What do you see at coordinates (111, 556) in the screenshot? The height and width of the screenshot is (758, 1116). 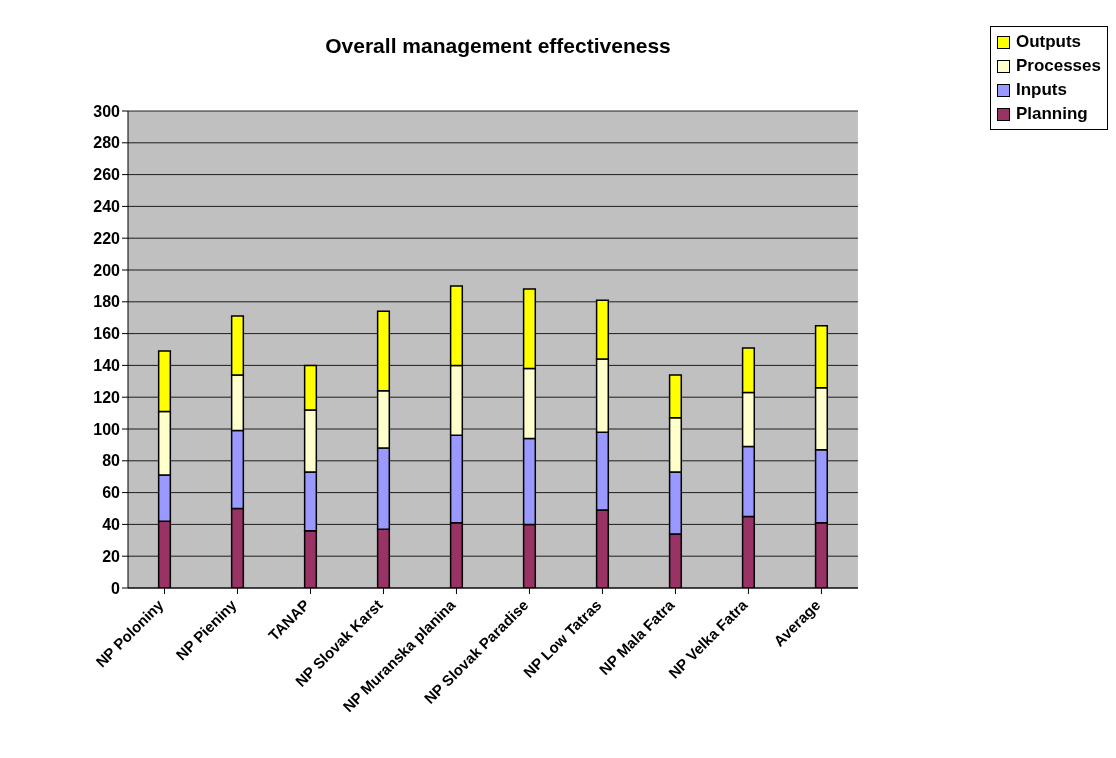 I see `y-tick-label: 20` at bounding box center [111, 556].